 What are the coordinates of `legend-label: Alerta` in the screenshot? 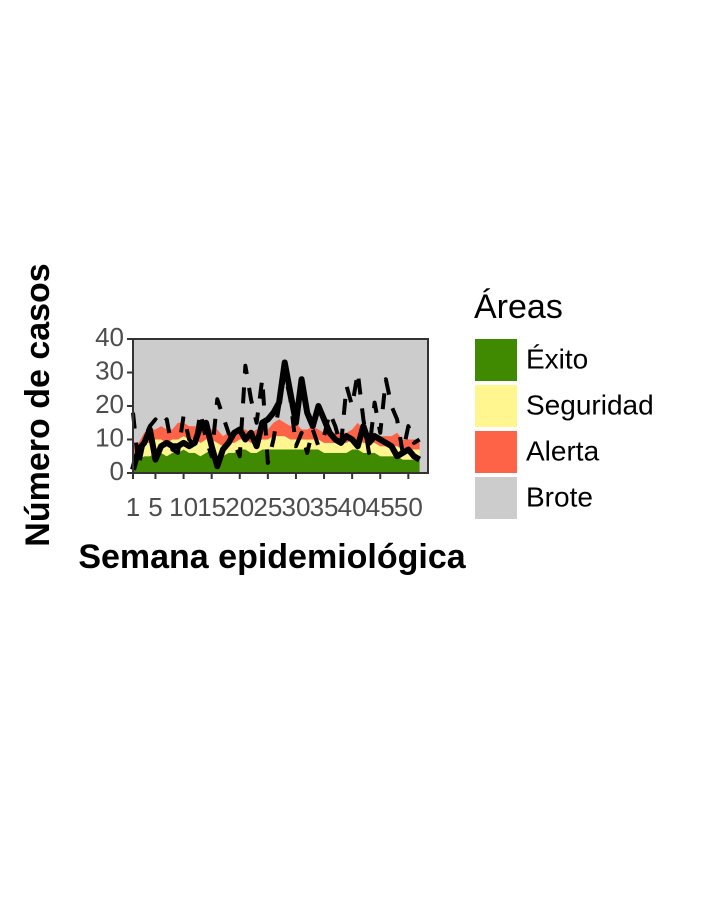 It's located at (563, 450).